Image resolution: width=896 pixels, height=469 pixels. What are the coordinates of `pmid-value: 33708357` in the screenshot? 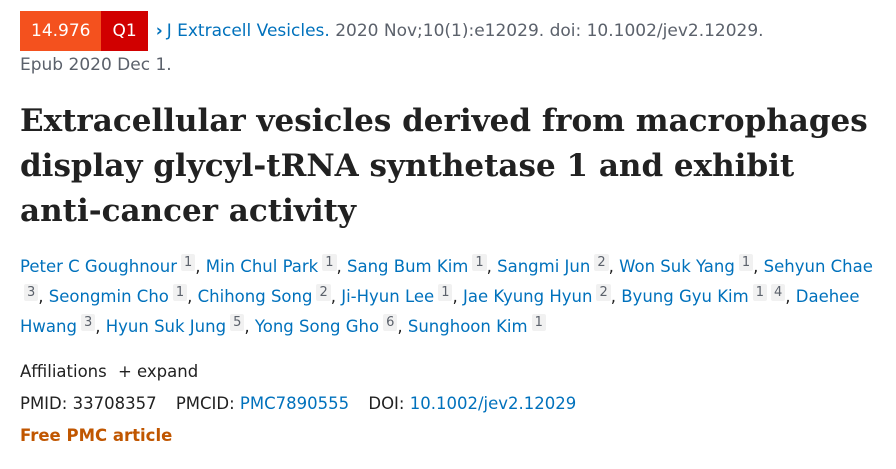 It's located at (114, 403).